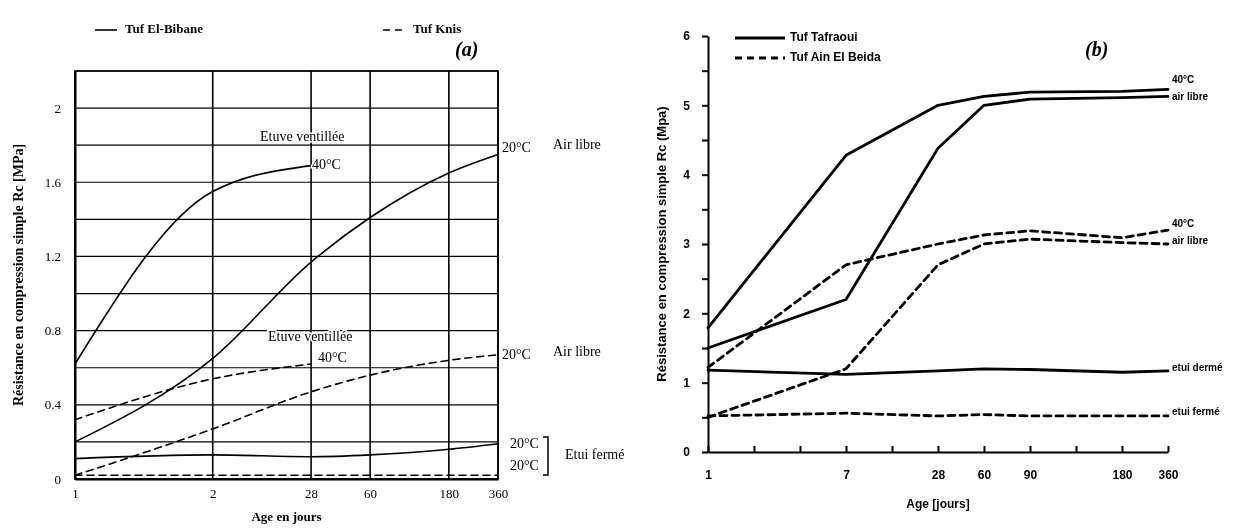 Image resolution: width=1260 pixels, height=529 pixels. What do you see at coordinates (1030, 474) in the screenshot?
I see `x-tick-label: 90` at bounding box center [1030, 474].